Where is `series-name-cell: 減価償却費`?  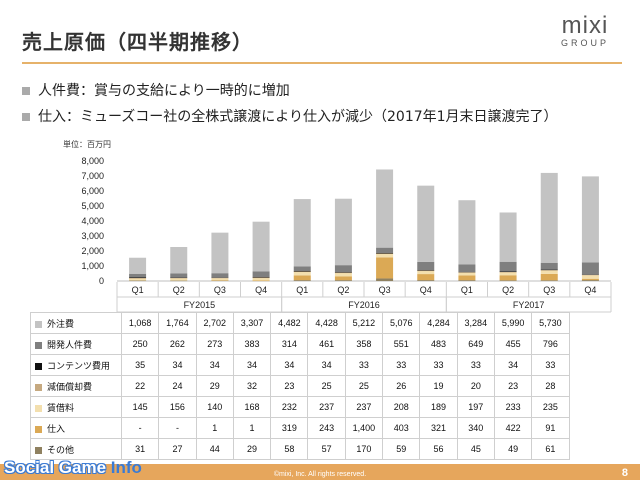
series-name-cell: 減価償却費 is located at coordinates (76, 386).